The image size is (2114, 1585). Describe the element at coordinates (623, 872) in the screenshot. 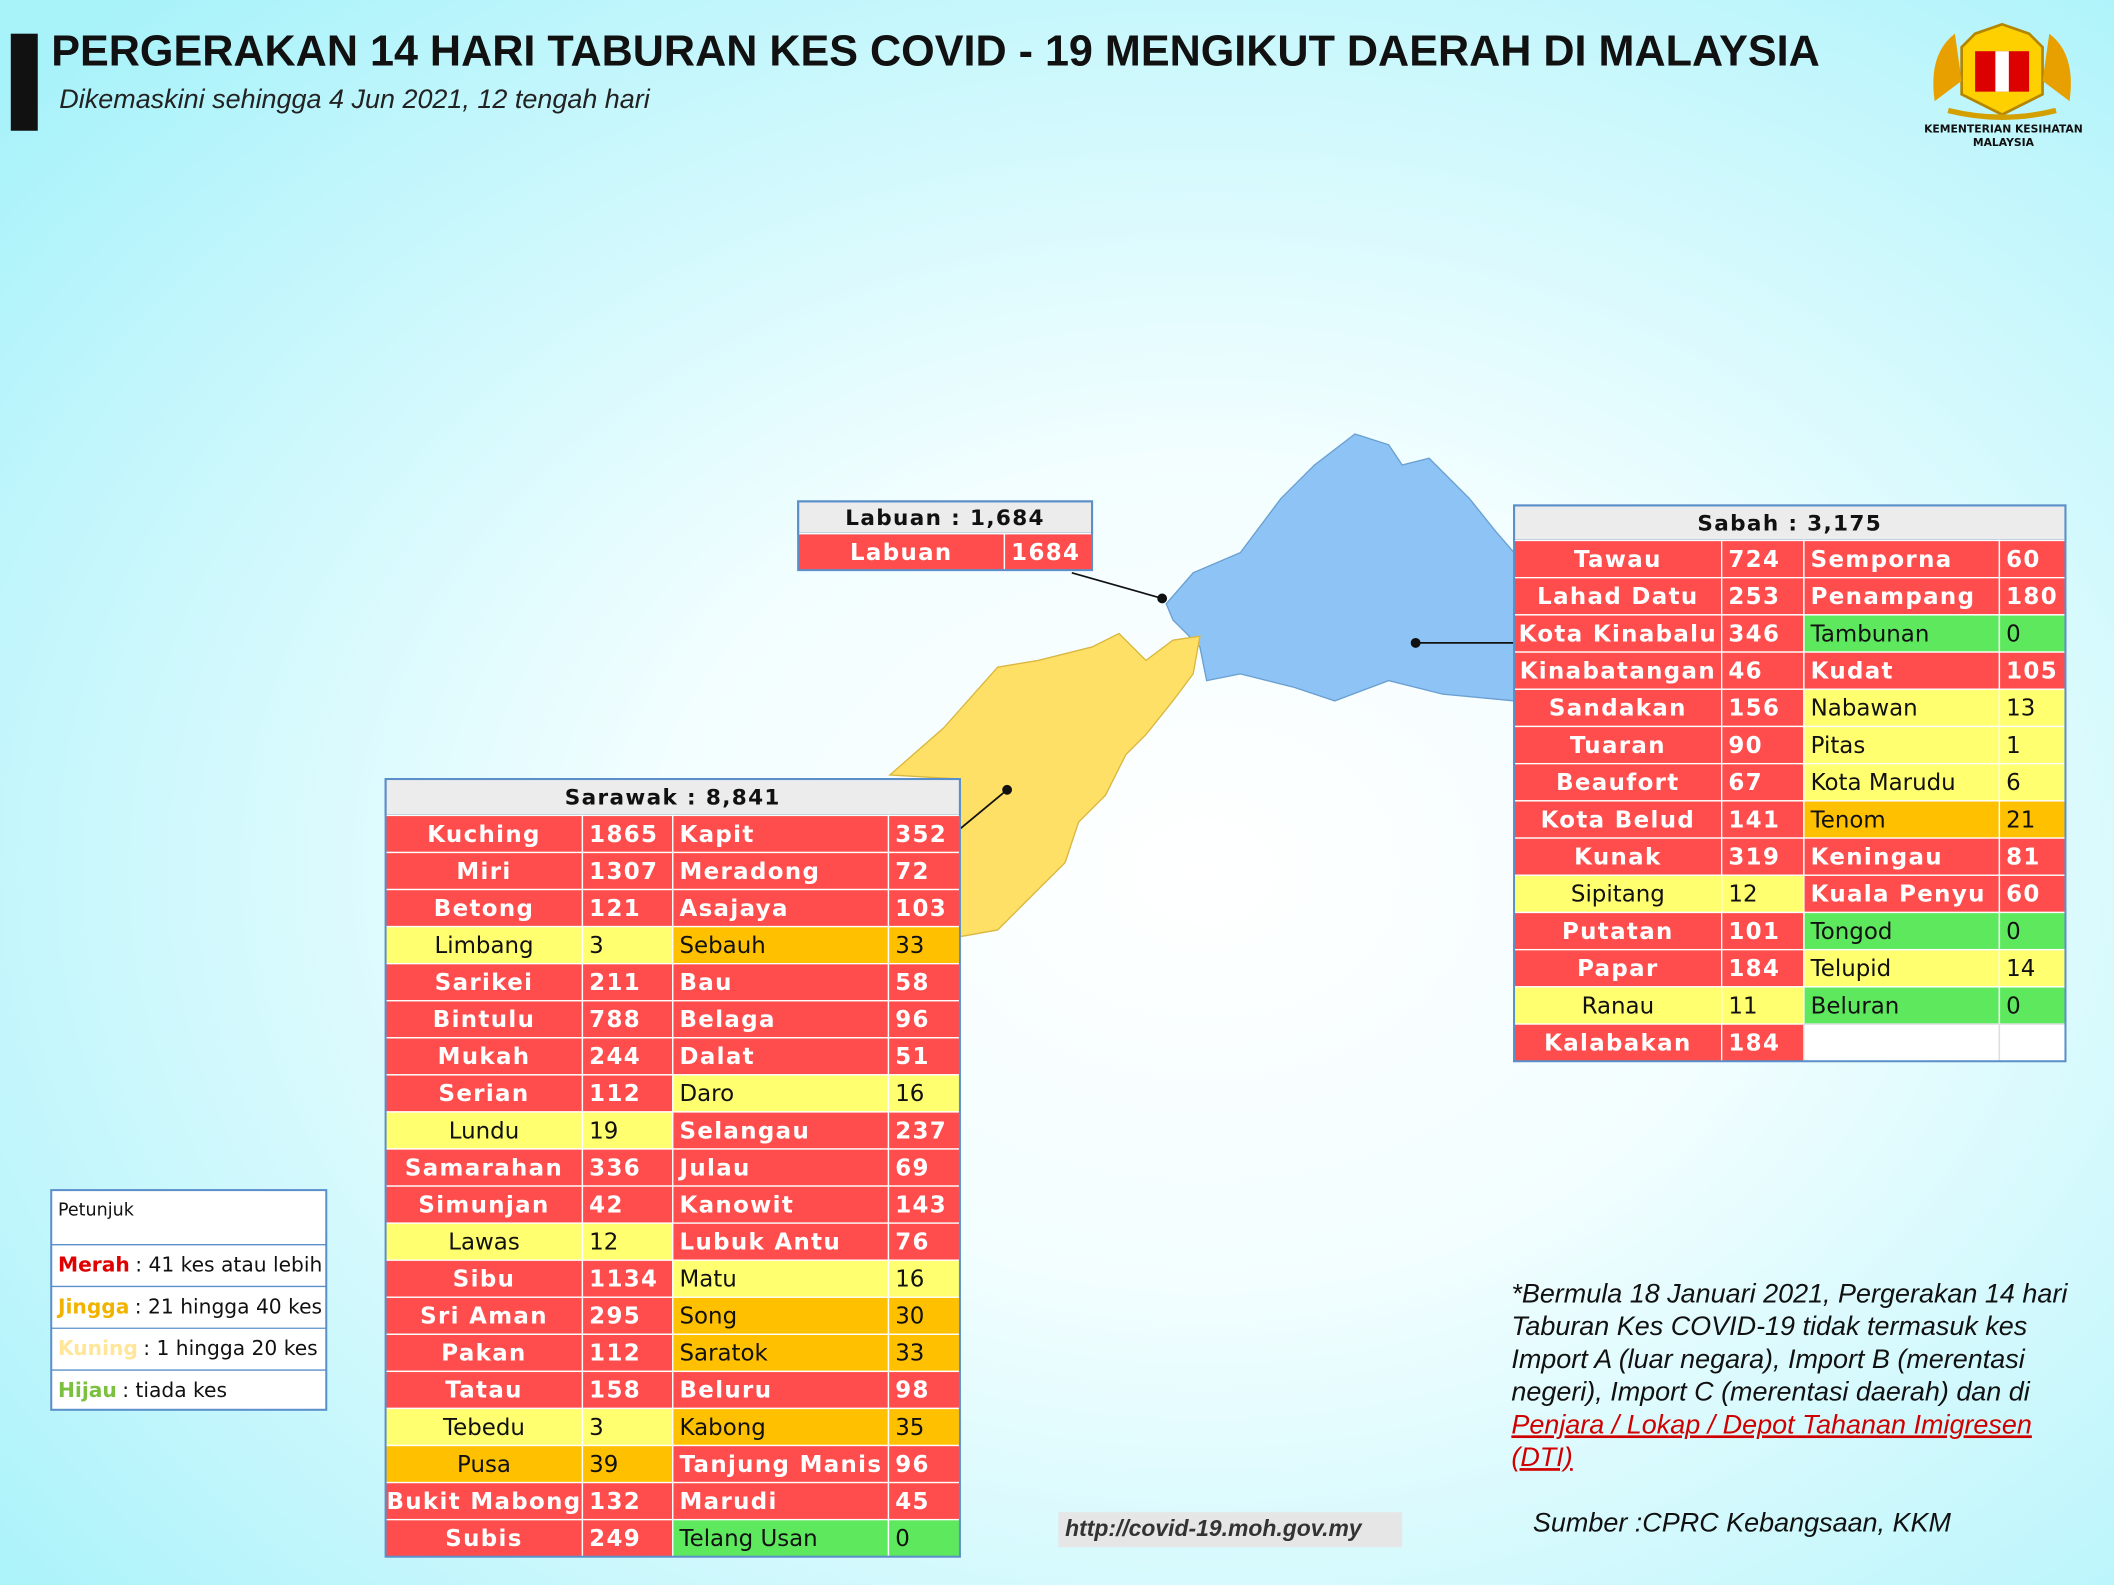

I see `district-cases: 1307` at that location.